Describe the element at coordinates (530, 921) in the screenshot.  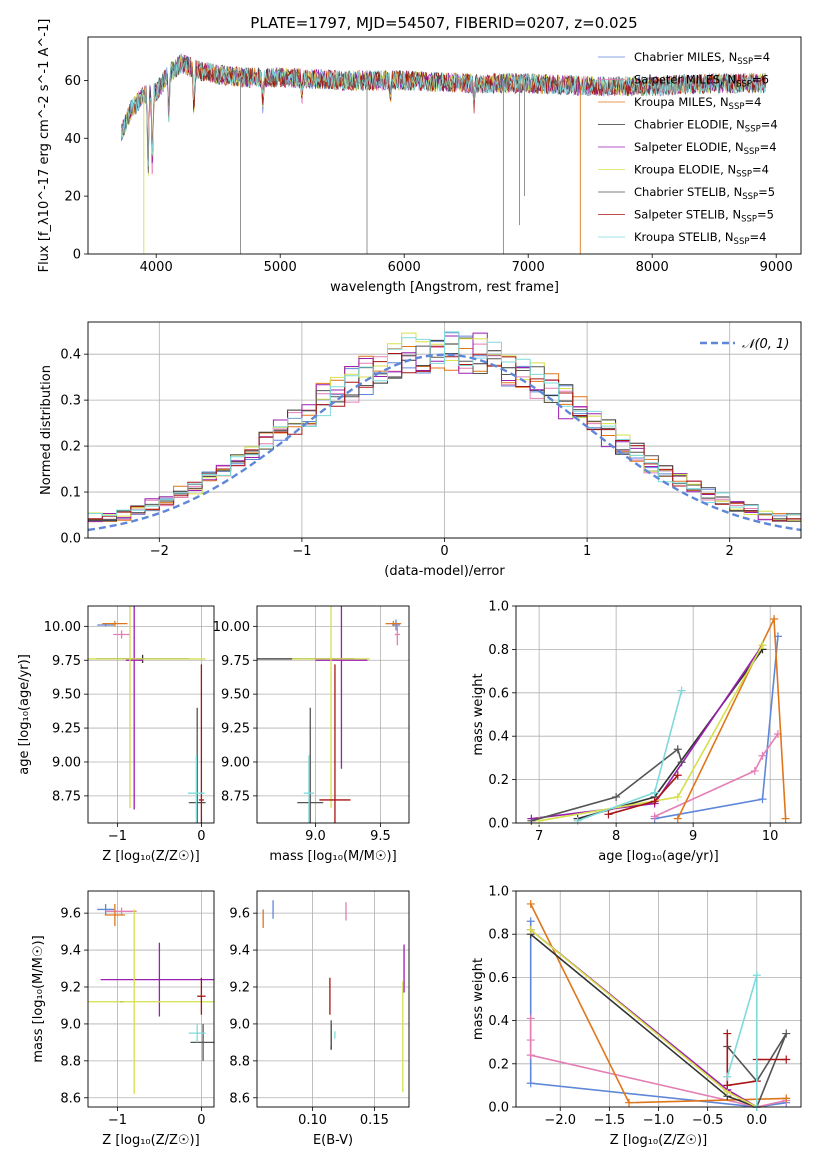
I see `weight-marker-chabrier_miles` at that location.